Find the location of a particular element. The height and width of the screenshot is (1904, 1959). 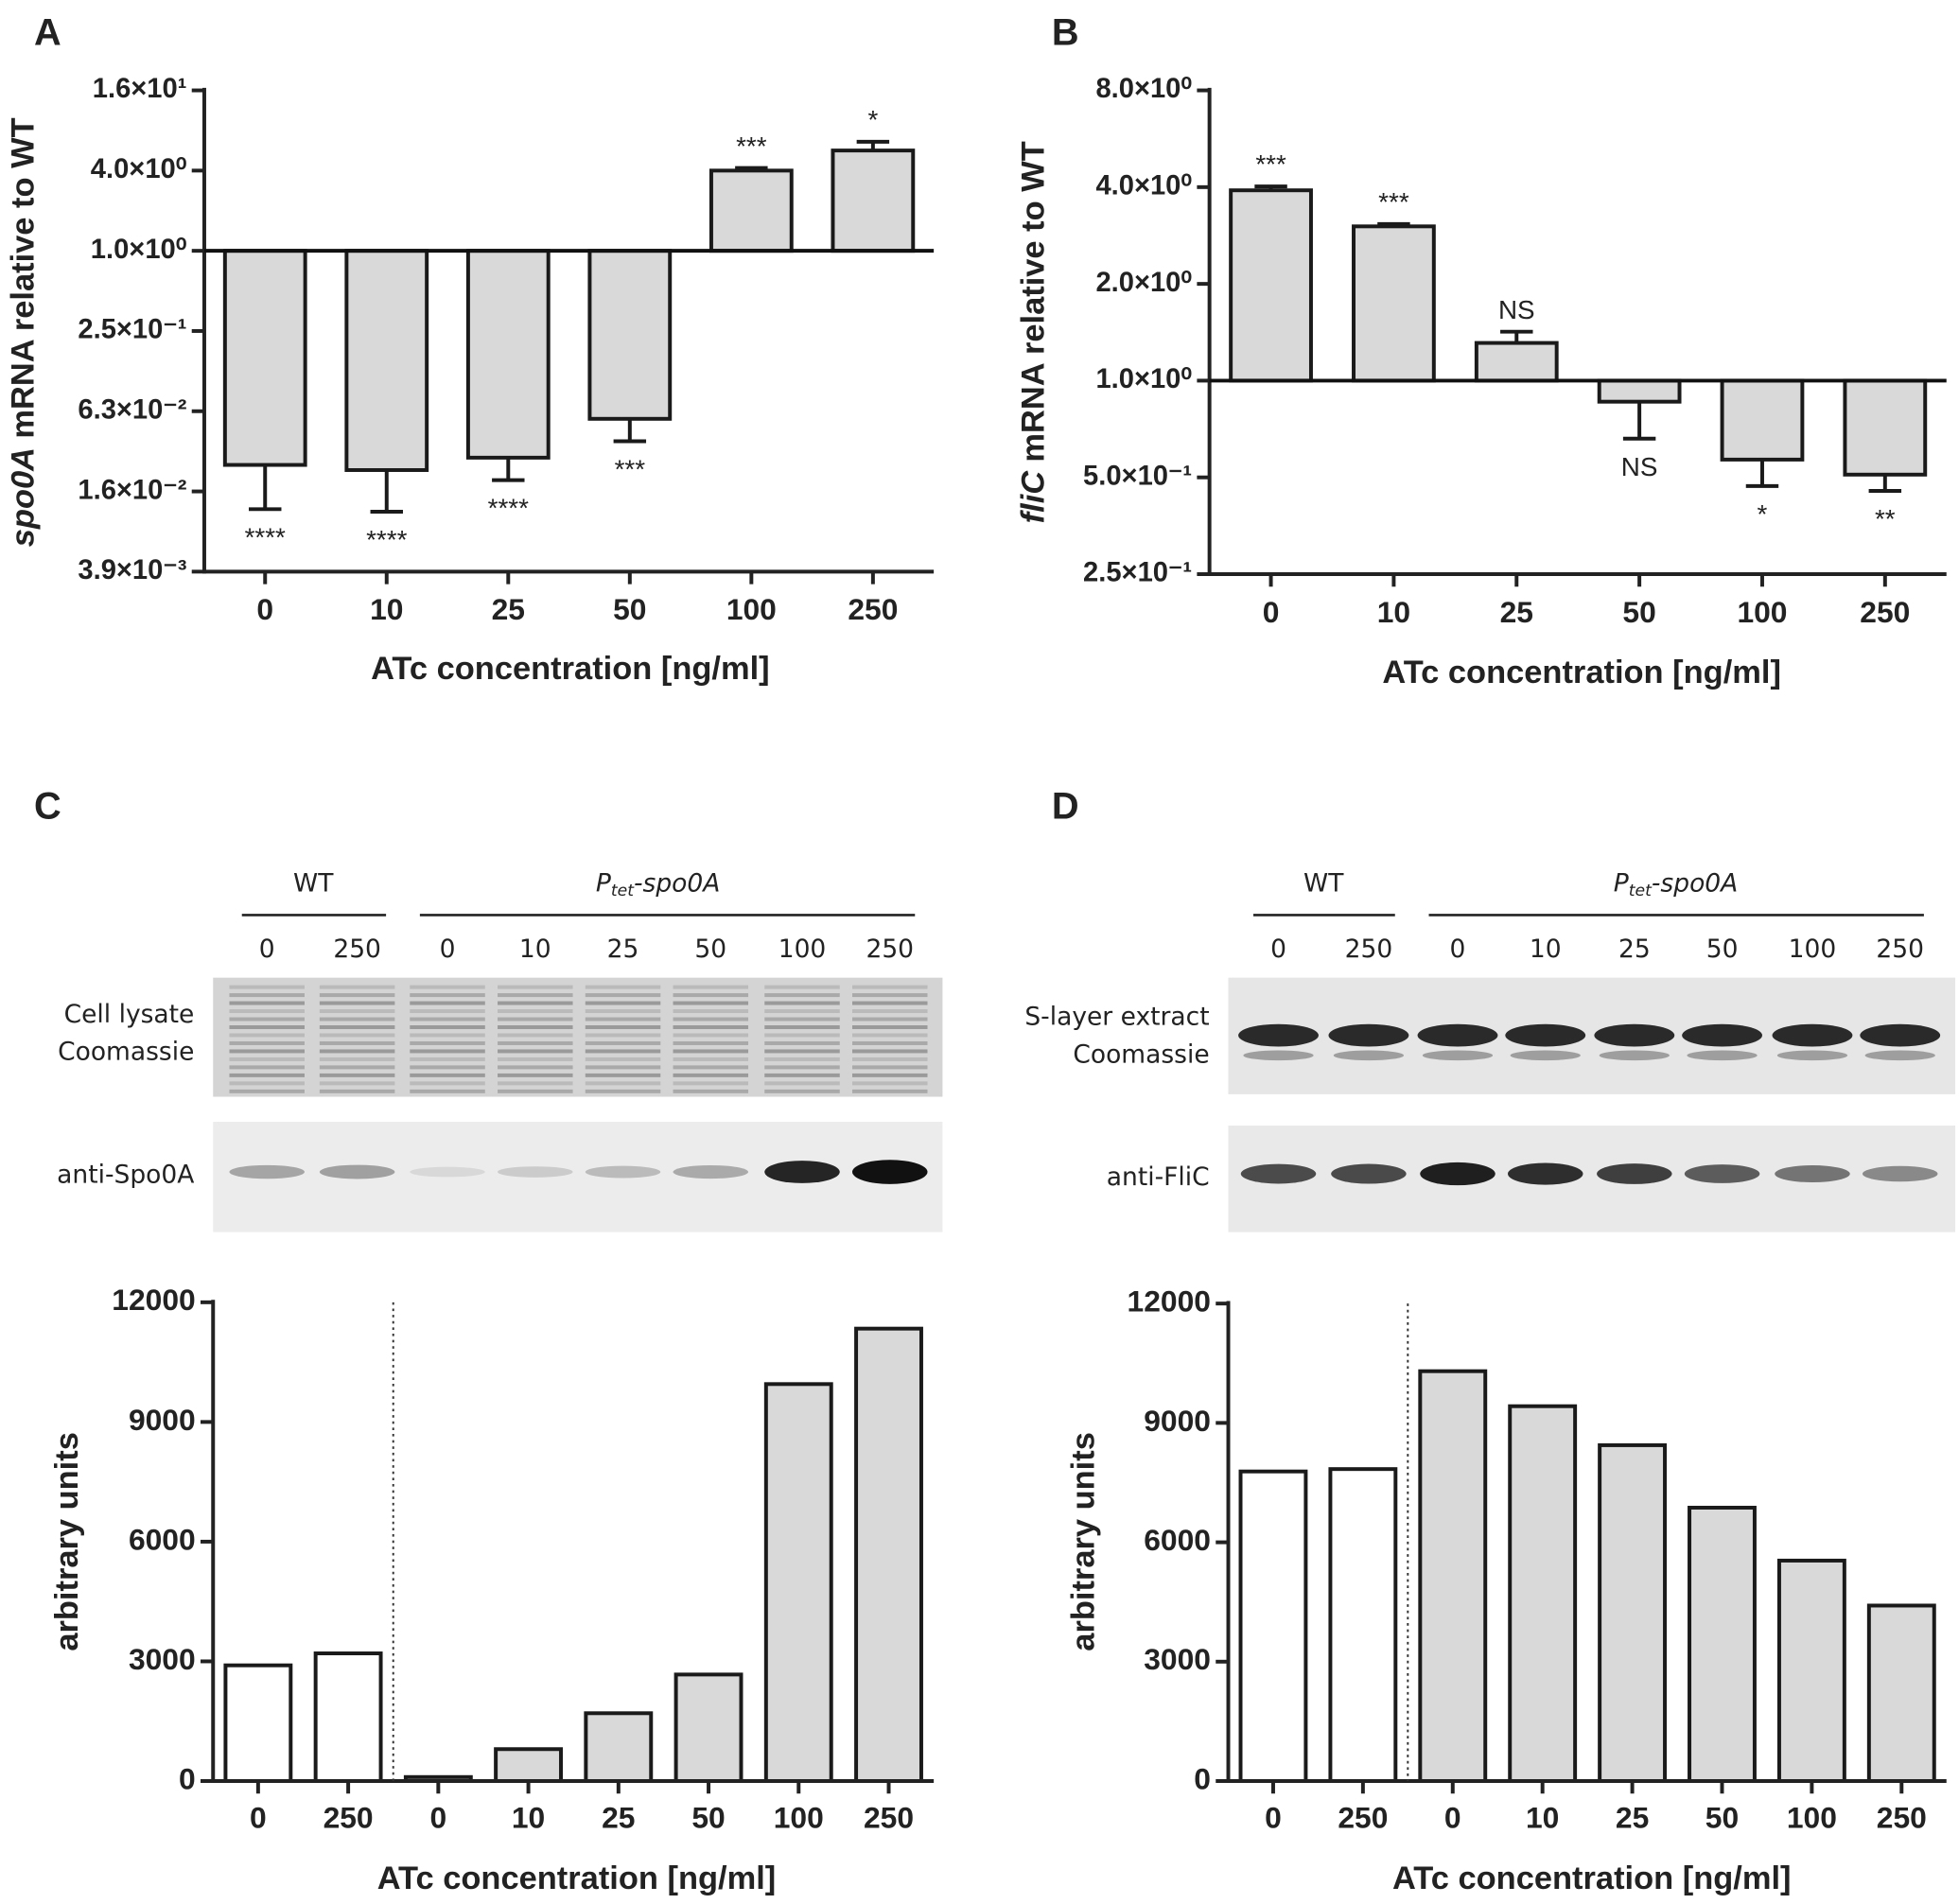

y-axis-label: spo0A mRNA relative to WT is located at coordinates (24, 332).